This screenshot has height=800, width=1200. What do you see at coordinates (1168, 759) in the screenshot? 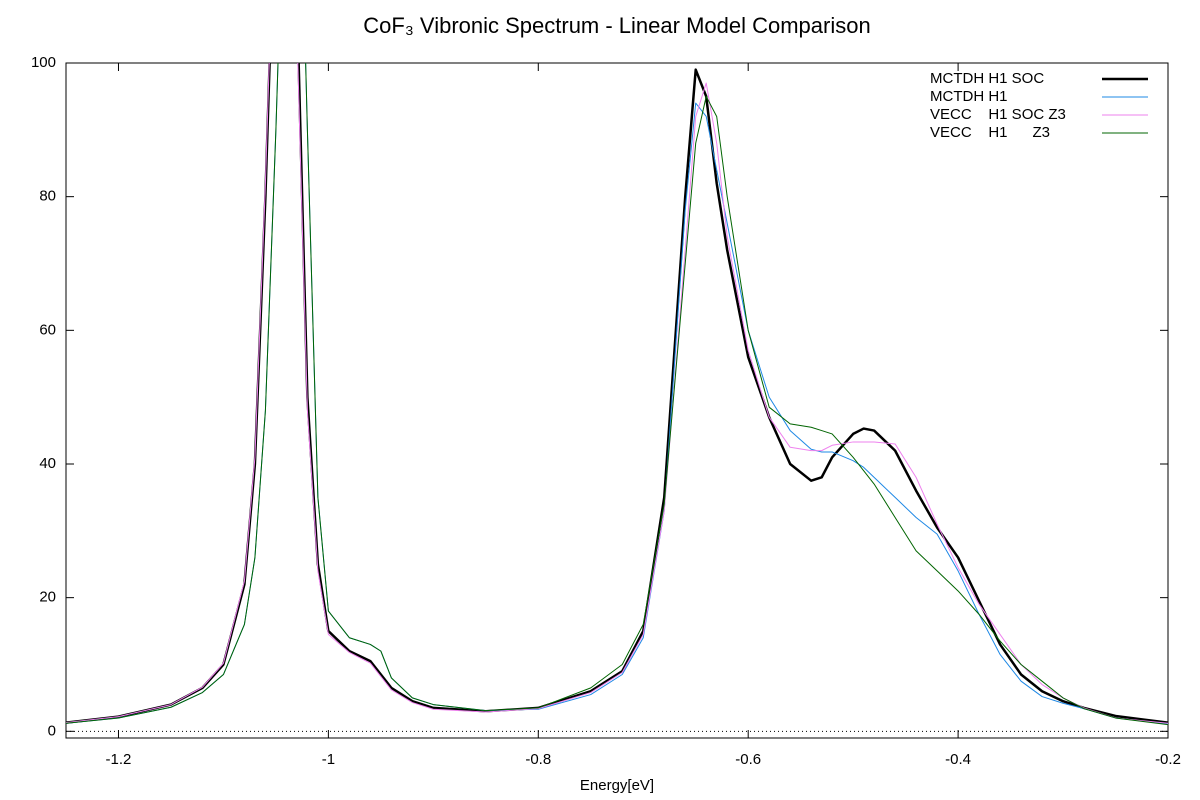
I see `x-tick-label: -0.2` at bounding box center [1168, 759].